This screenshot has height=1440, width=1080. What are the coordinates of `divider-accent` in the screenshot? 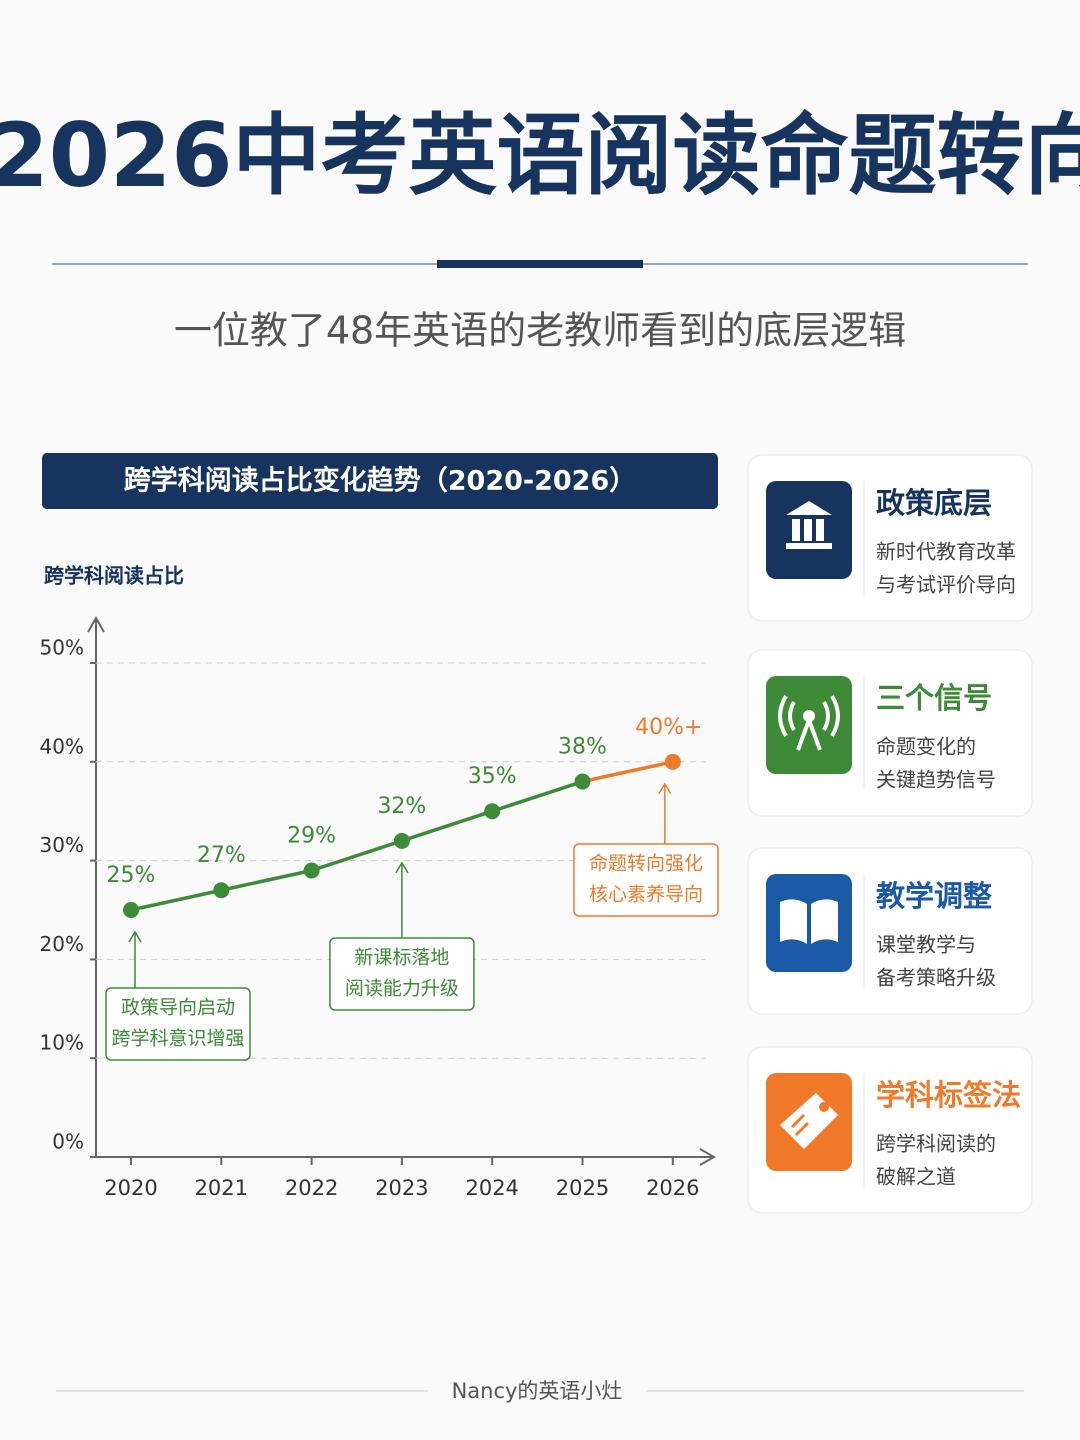 It's located at (540, 264).